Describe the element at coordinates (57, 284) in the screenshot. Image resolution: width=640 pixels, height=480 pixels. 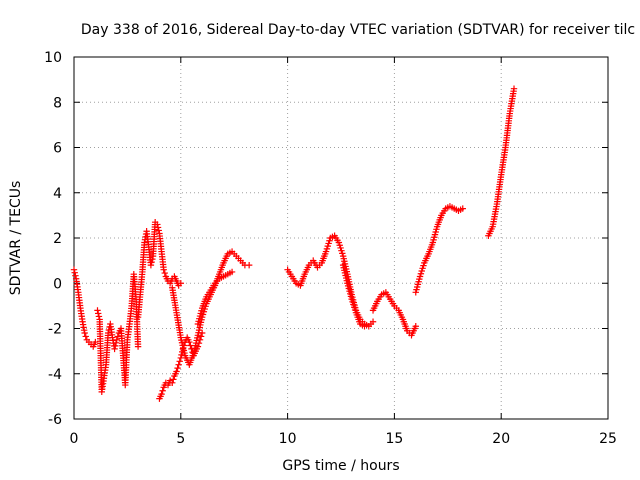
I see `y-tick-label: 0` at that location.